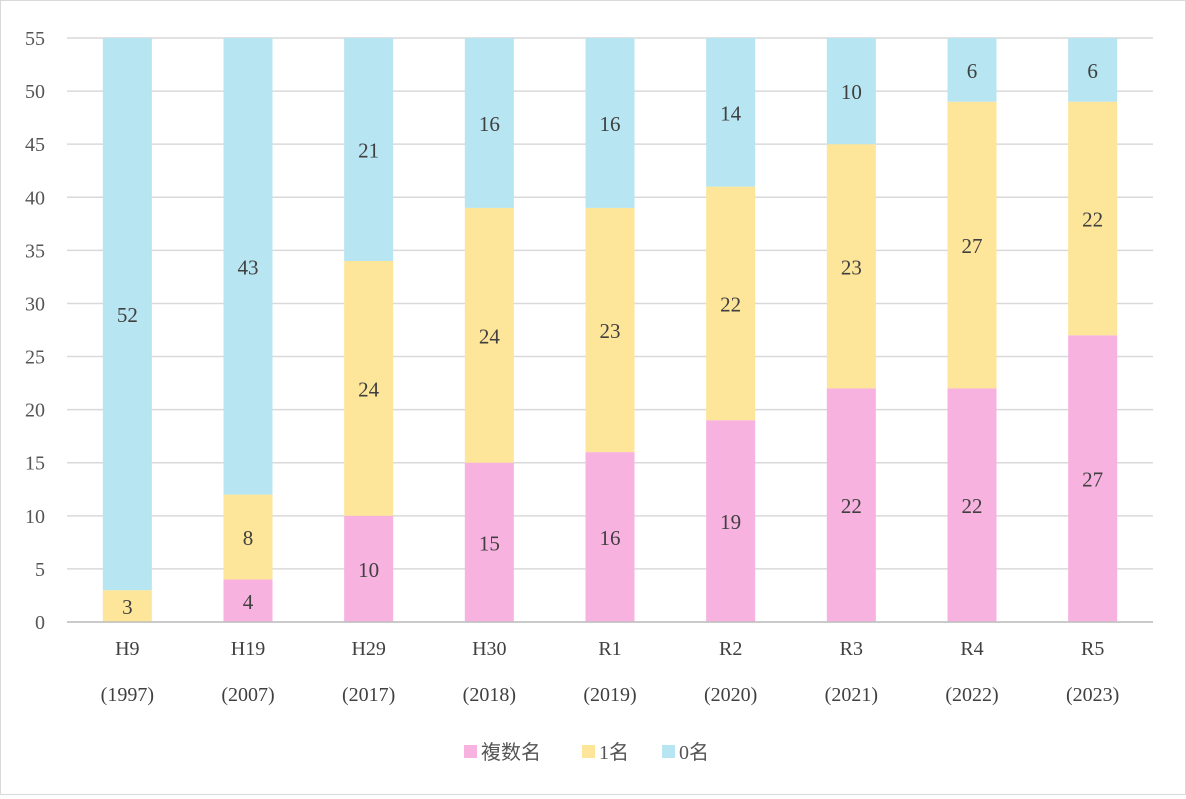  Describe the element at coordinates (851, 695) in the screenshot. I see `x-tick-year-label: (2021)` at that location.